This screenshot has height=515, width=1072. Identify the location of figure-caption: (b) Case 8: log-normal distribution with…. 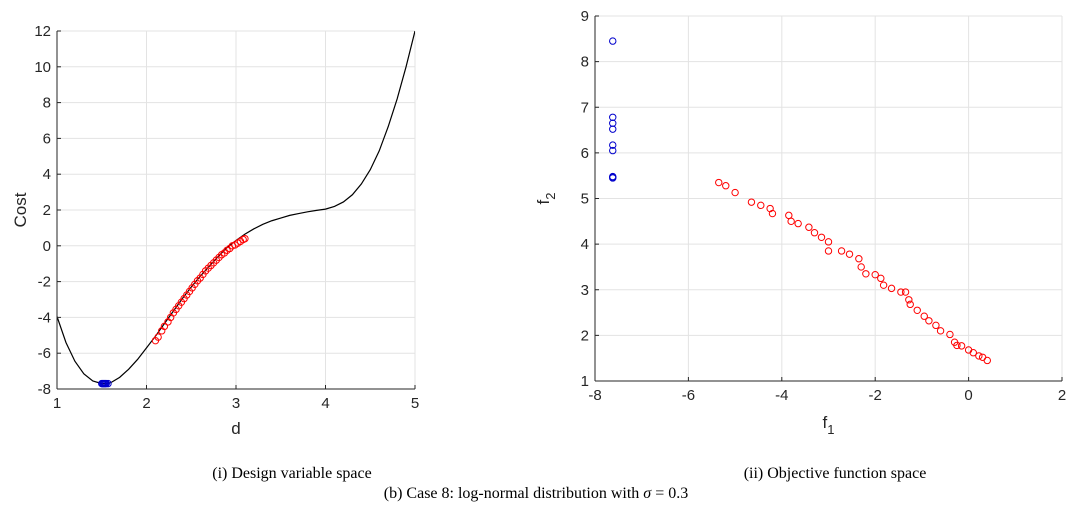
(536, 494).